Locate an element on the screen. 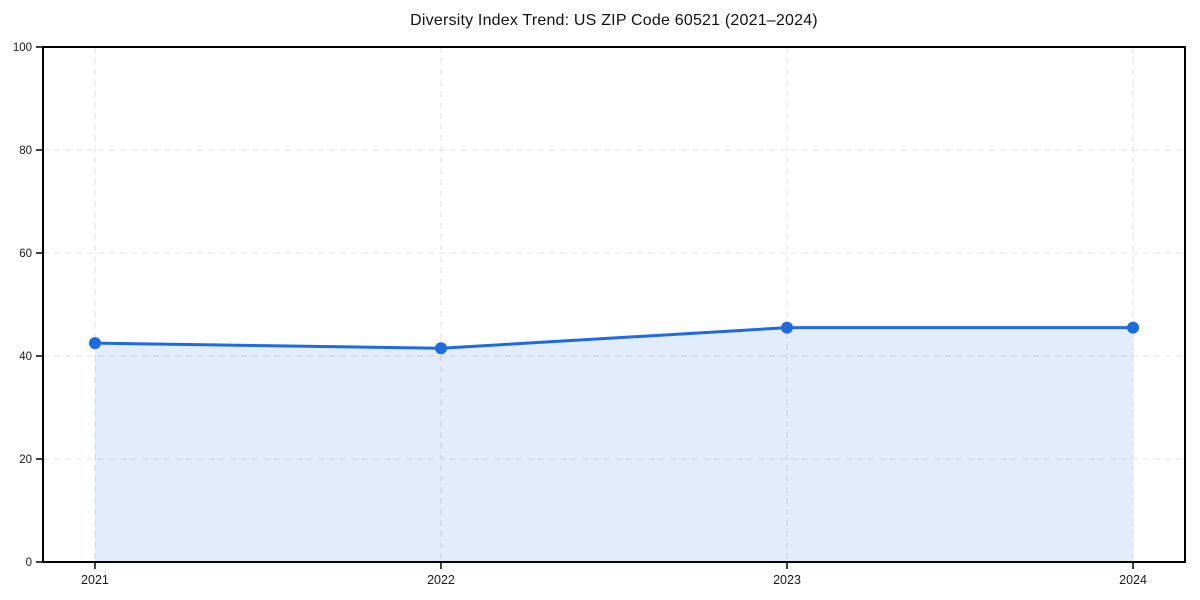  y-tick-label: 60 is located at coordinates (25, 254).